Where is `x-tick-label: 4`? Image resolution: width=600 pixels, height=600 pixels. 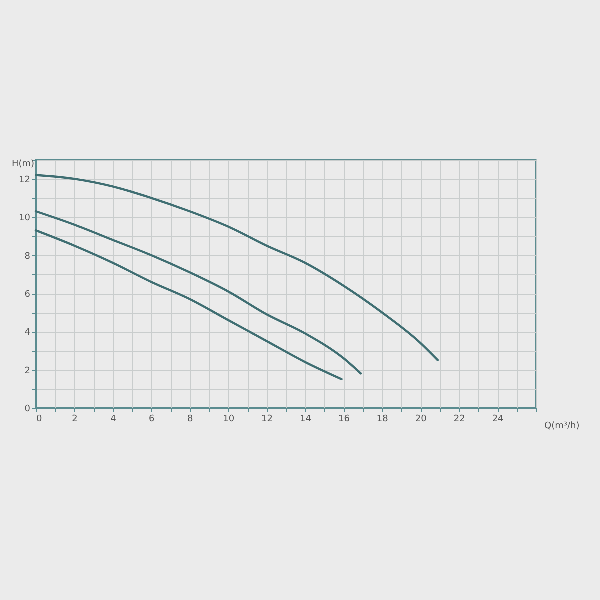 x-tick-label: 4 is located at coordinates (113, 419).